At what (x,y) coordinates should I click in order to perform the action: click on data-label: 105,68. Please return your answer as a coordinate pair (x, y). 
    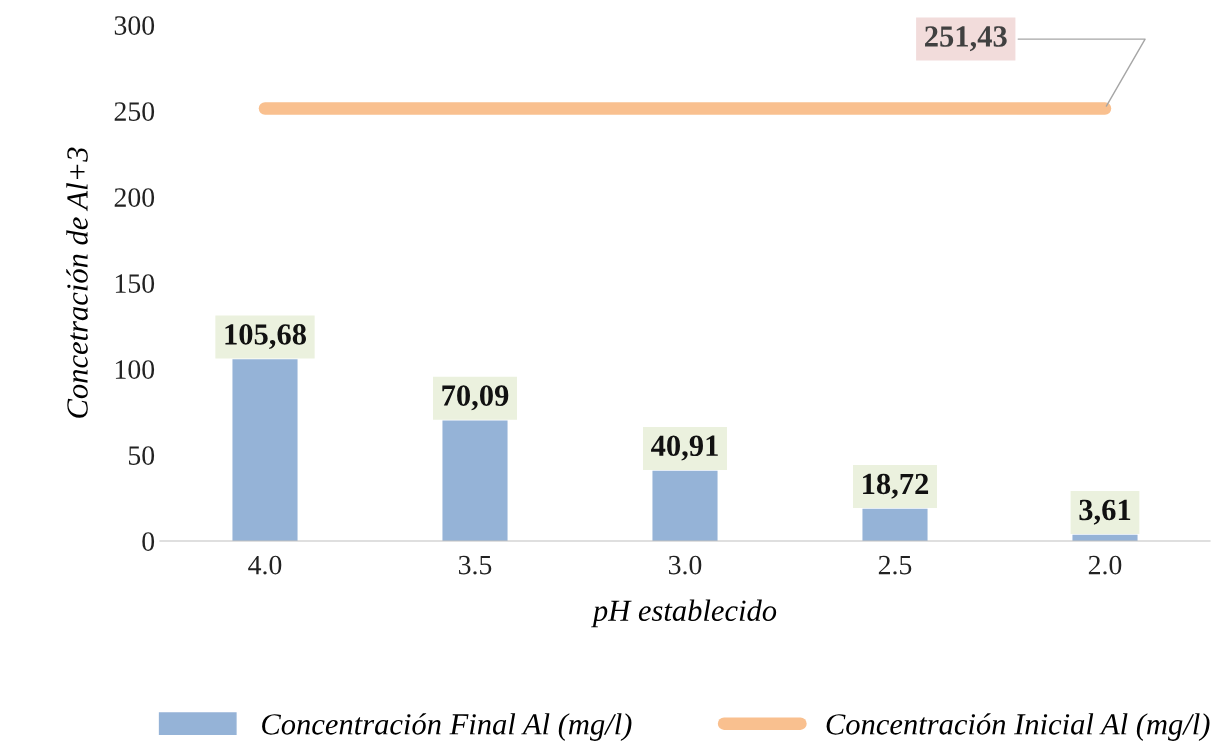
    Looking at the image, I should click on (265, 337).